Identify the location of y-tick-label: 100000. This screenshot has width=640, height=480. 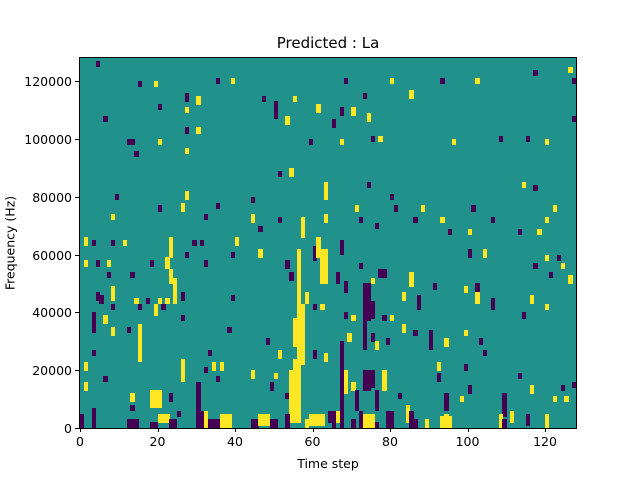
(48, 139).